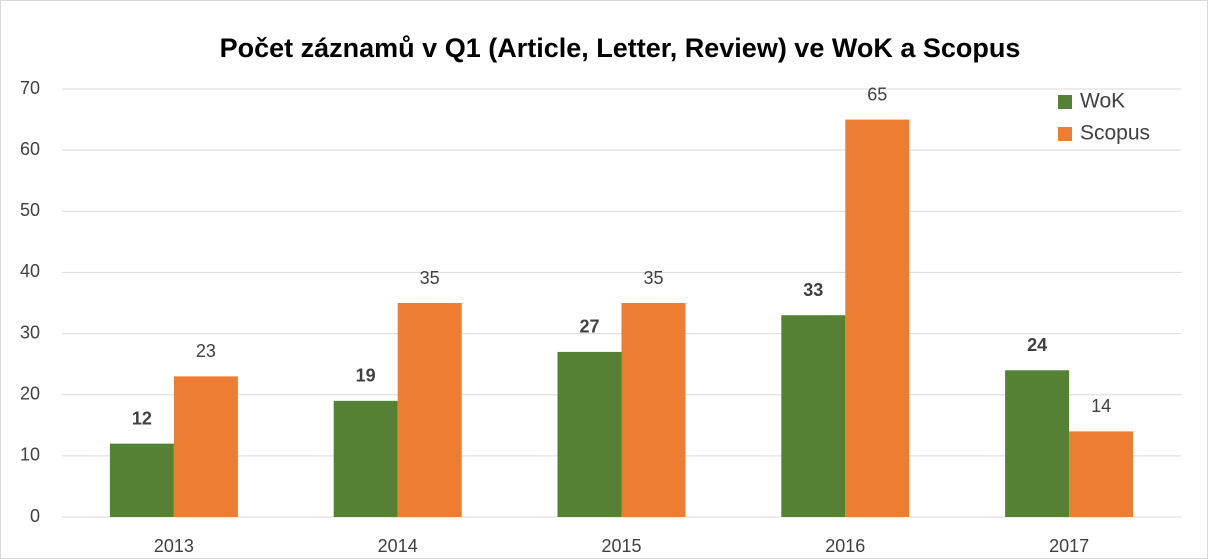 The width and height of the screenshot is (1209, 559). Describe the element at coordinates (30, 88) in the screenshot. I see `y-tick-label: 70` at that location.